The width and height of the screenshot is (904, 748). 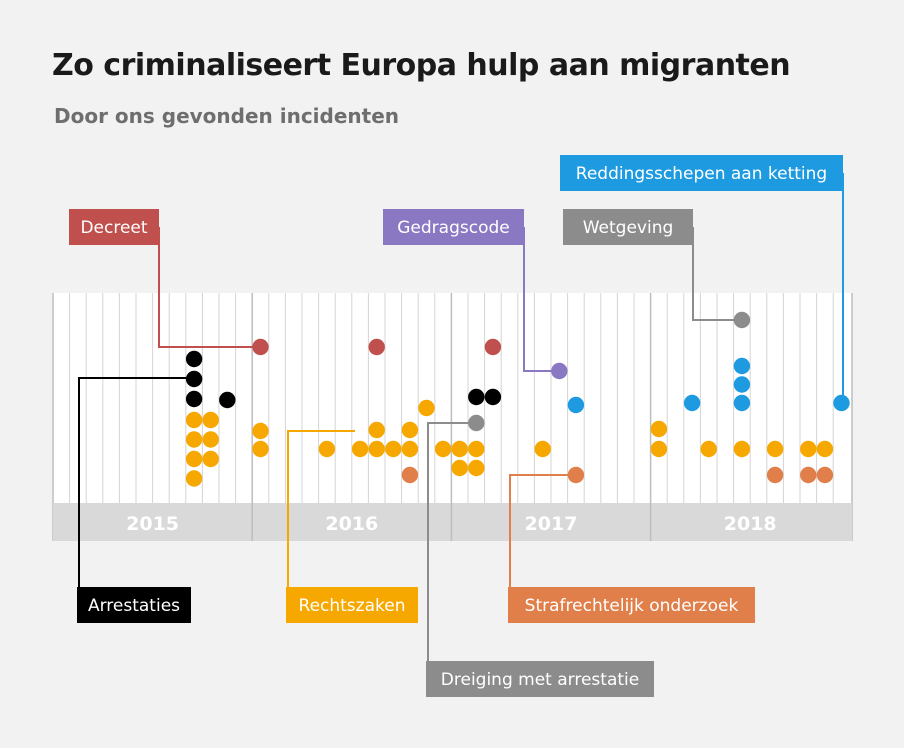 I want to click on year-band, so click(x=452, y=522).